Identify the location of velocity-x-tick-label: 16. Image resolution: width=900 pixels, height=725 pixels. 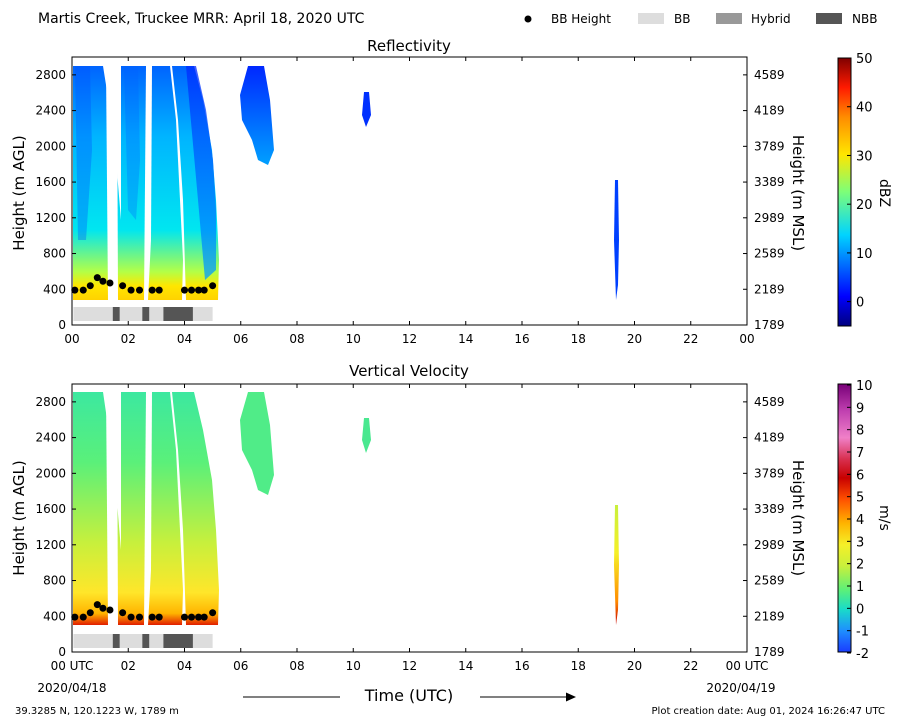
(521, 666).